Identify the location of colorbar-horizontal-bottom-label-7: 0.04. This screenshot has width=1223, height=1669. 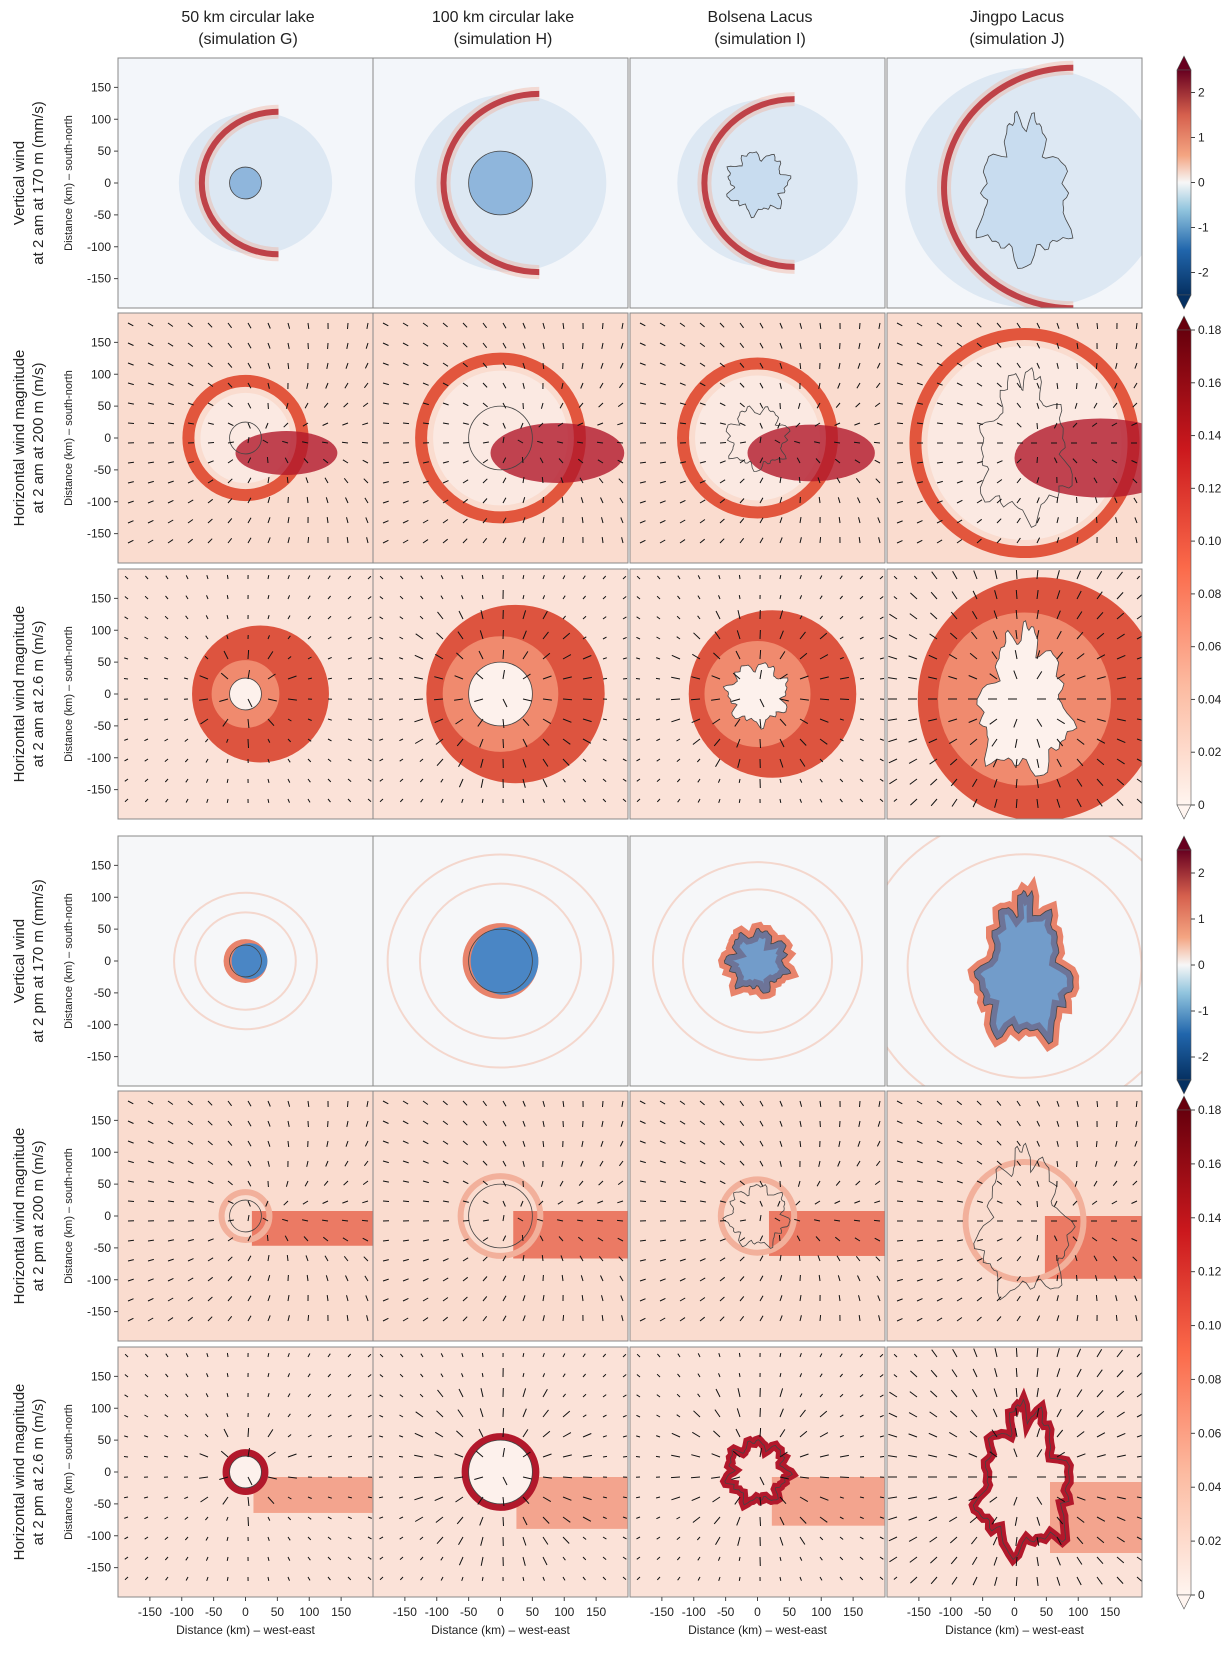
(1210, 1487).